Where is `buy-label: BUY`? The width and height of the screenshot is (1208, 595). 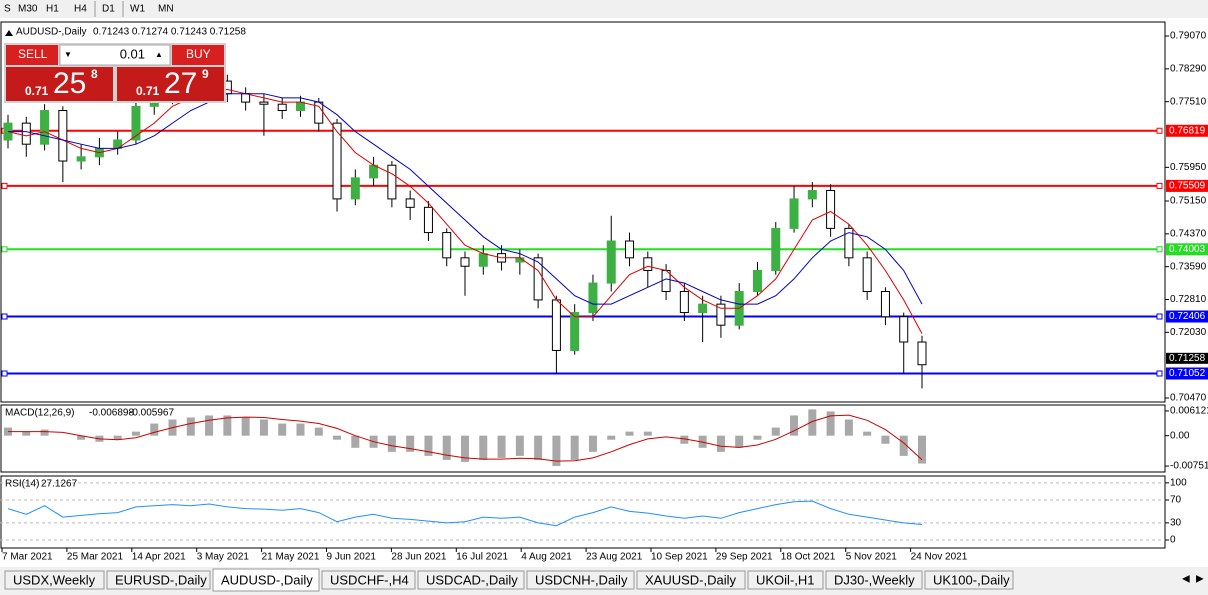 buy-label: BUY is located at coordinates (198, 54).